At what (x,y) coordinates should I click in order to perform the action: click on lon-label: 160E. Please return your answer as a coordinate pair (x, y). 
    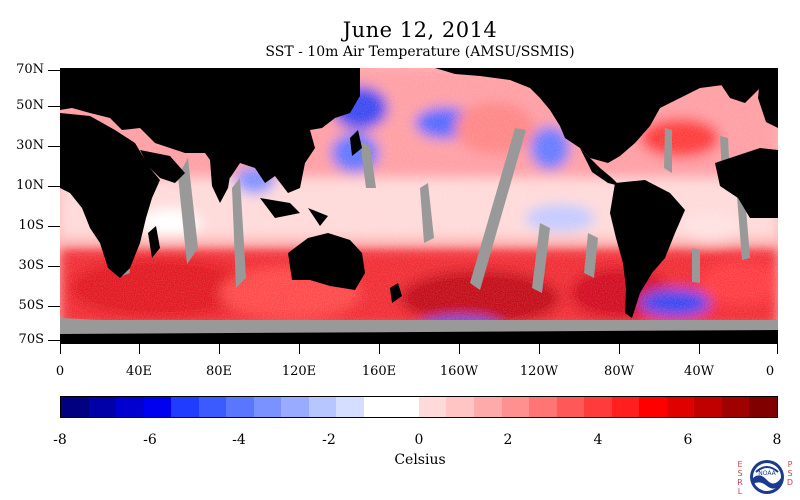
    Looking at the image, I should click on (379, 371).